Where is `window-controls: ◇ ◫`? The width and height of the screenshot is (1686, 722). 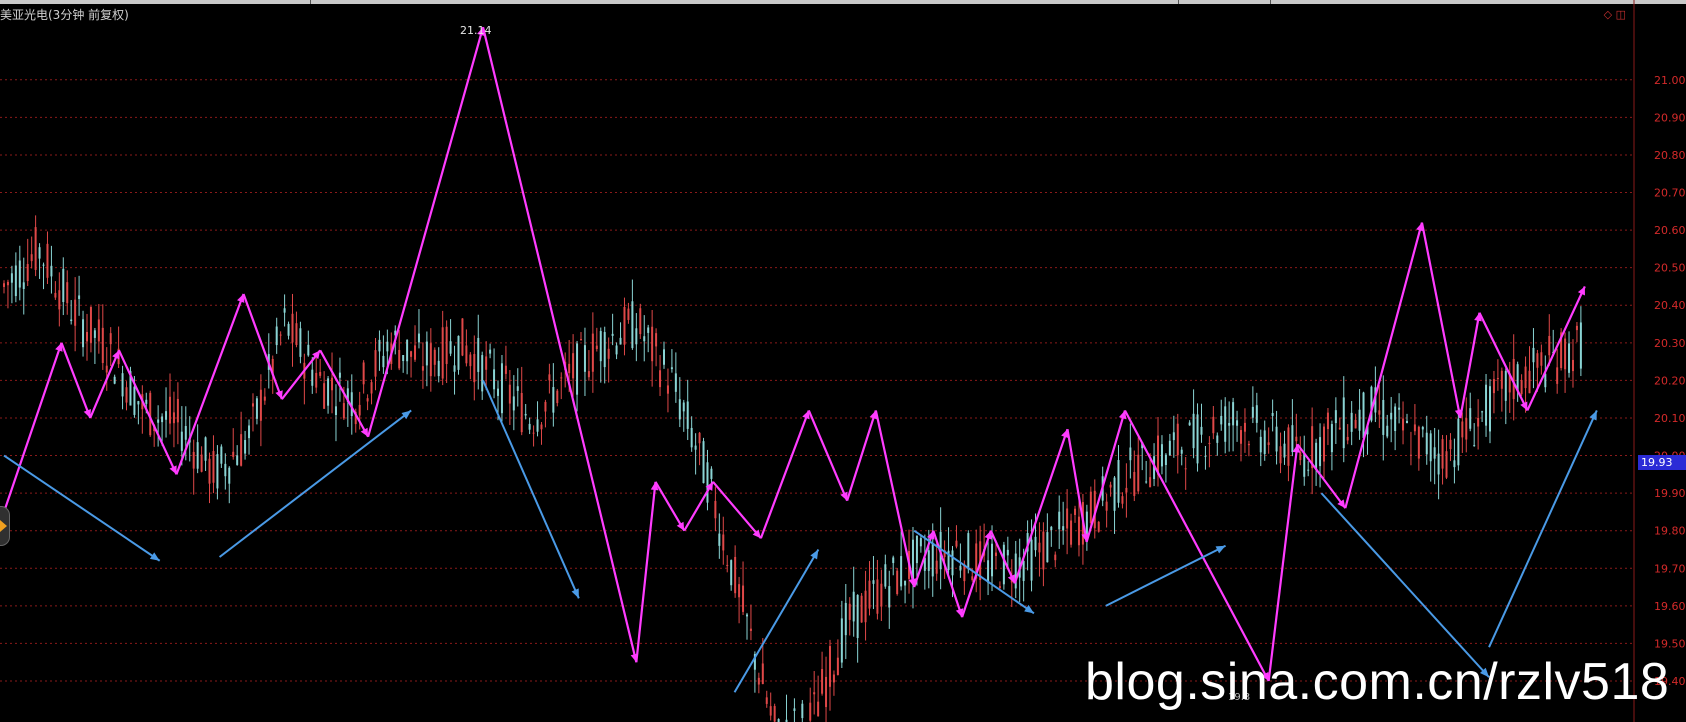
window-controls: ◇ ◫ is located at coordinates (1615, 14).